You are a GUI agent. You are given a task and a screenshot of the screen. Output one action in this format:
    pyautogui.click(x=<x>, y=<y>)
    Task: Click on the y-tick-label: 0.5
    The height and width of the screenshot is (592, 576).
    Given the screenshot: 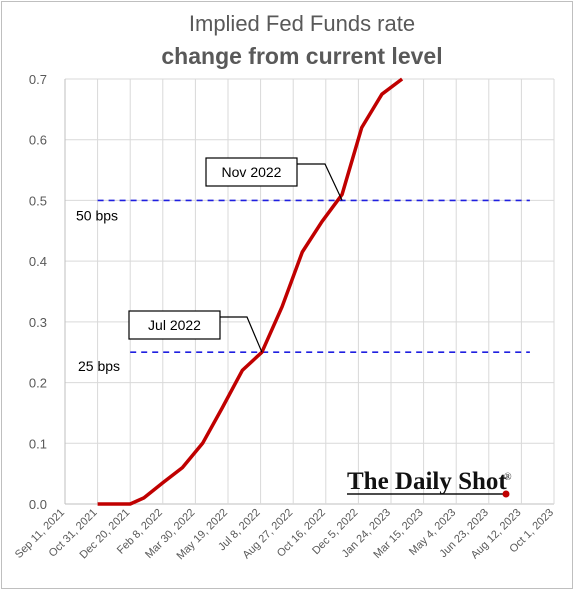 What is the action you would take?
    pyautogui.click(x=38, y=200)
    